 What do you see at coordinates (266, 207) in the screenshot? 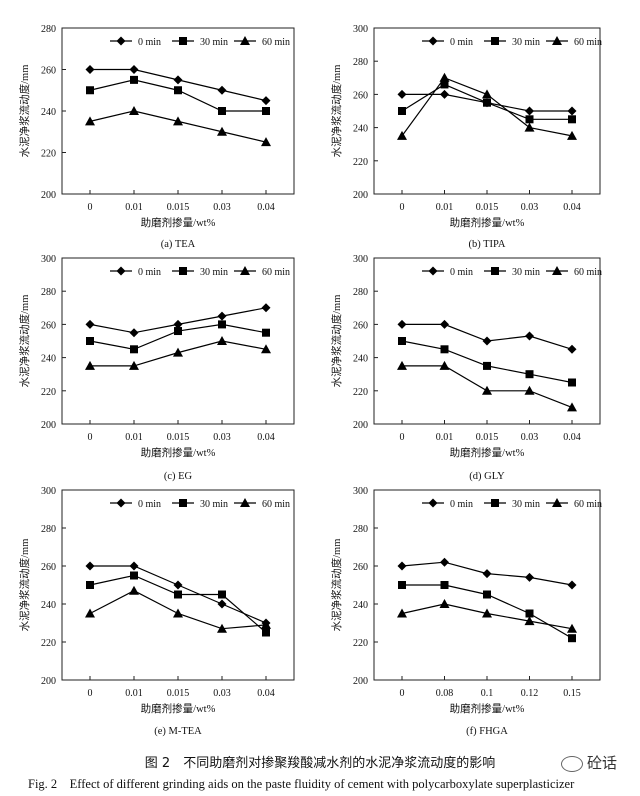
I see `x-tick-label: 0.04` at bounding box center [266, 207].